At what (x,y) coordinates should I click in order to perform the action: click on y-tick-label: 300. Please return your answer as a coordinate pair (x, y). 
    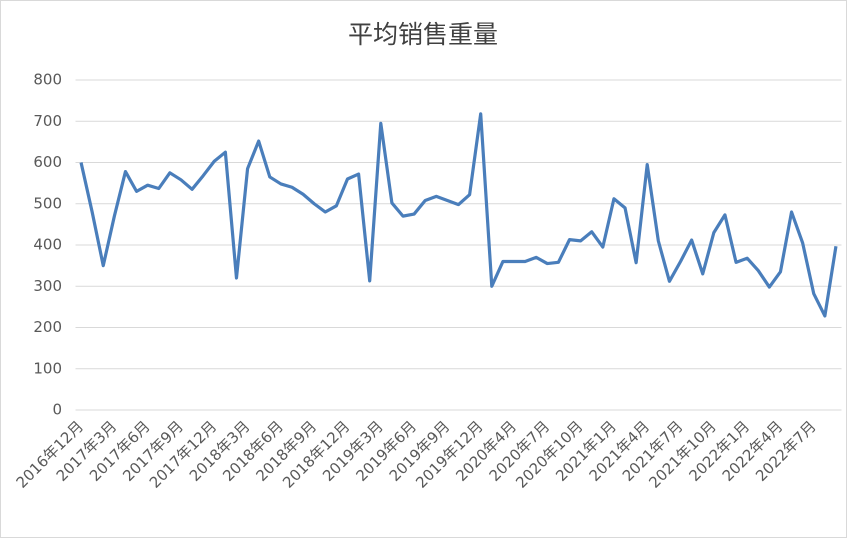
    Looking at the image, I should click on (47, 286).